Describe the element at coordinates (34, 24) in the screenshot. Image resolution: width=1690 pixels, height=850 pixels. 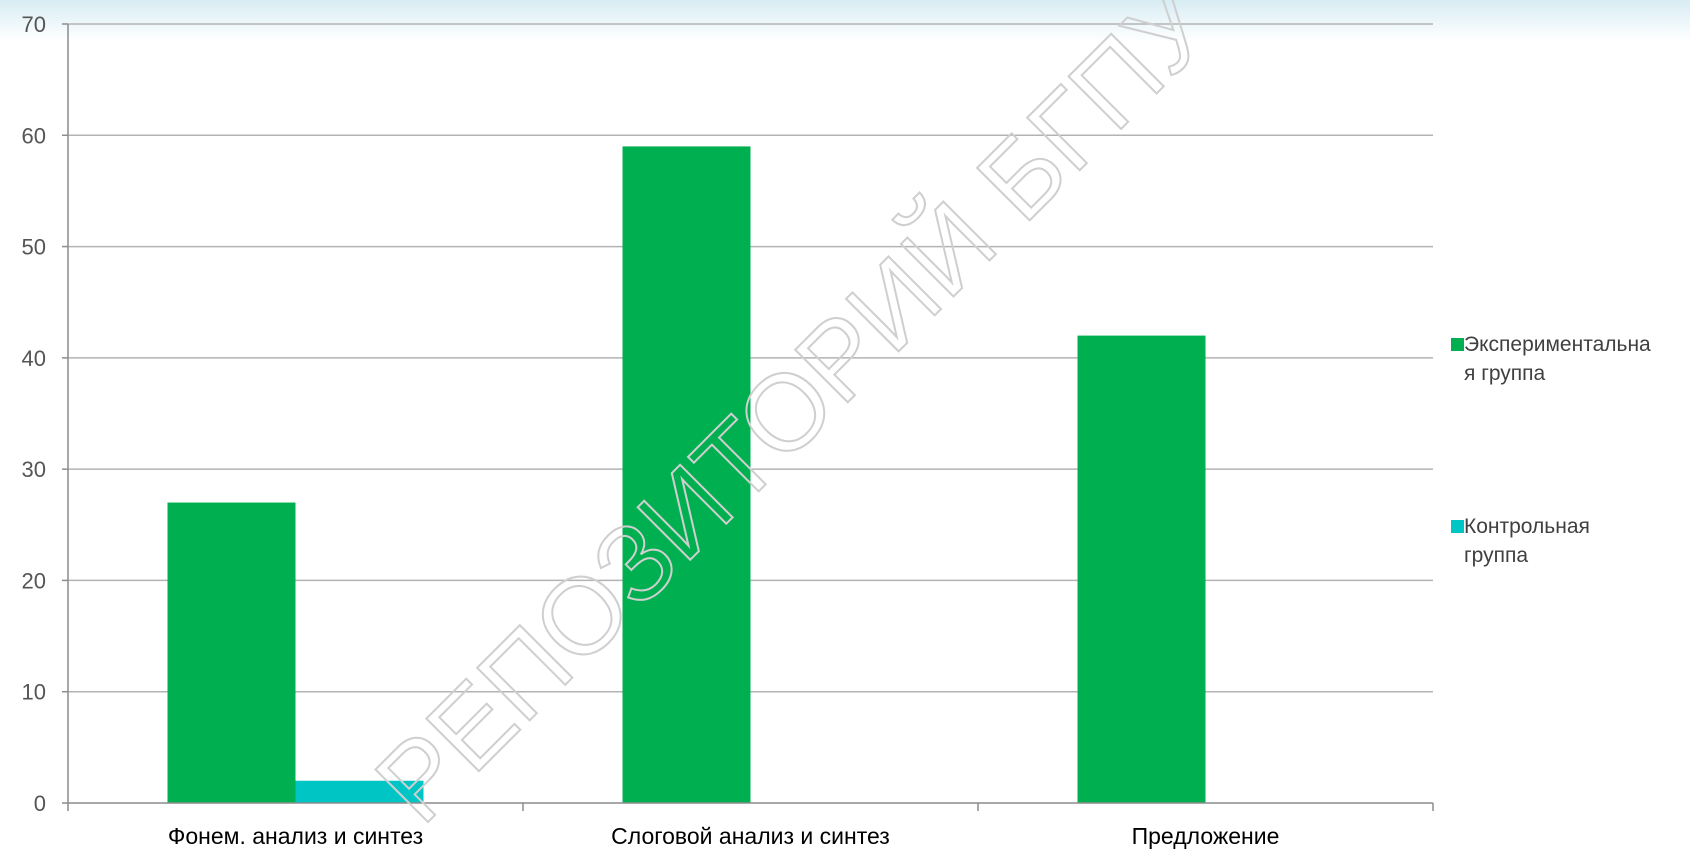
I see `y-tick-label: 70` at that location.